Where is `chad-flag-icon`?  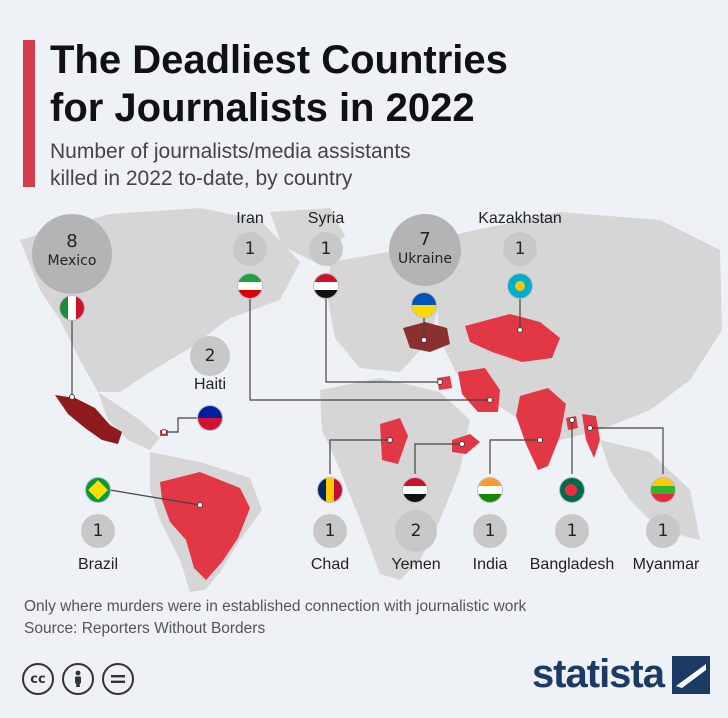
chad-flag-icon is located at coordinates (330, 490).